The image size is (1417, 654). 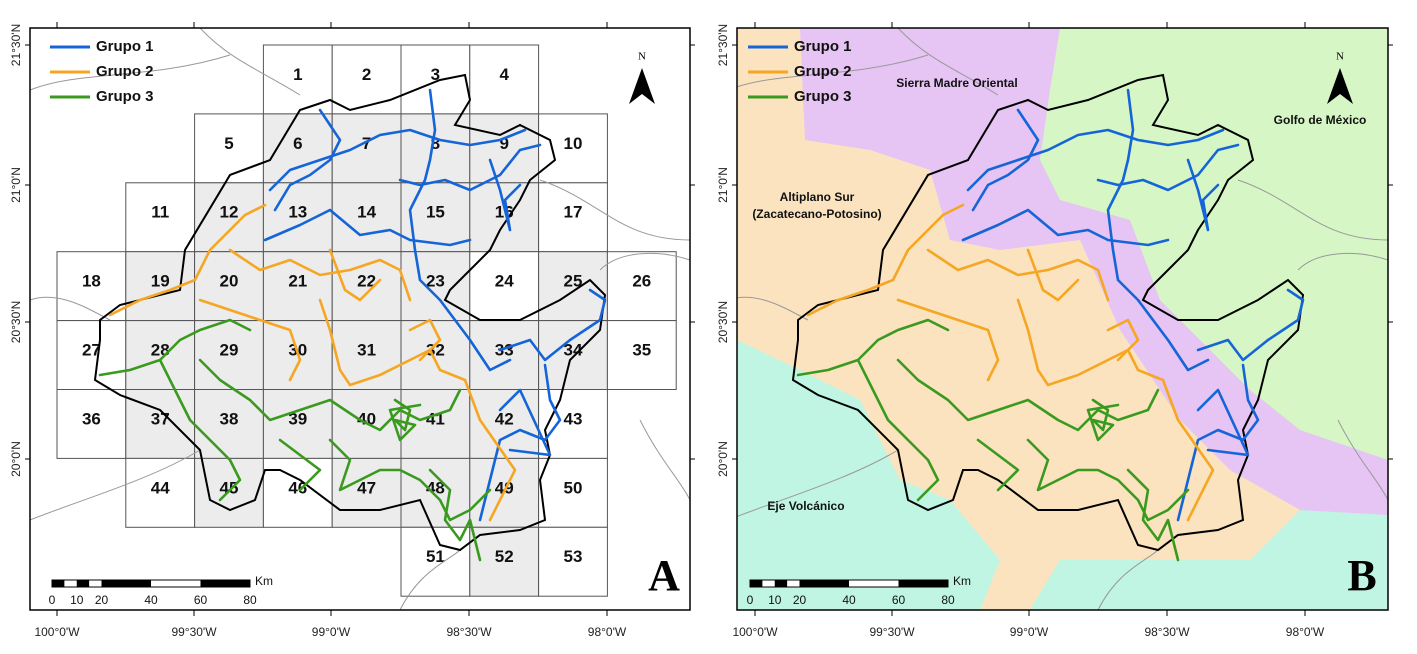 I want to click on cell-number: 39, so click(x=297, y=418).